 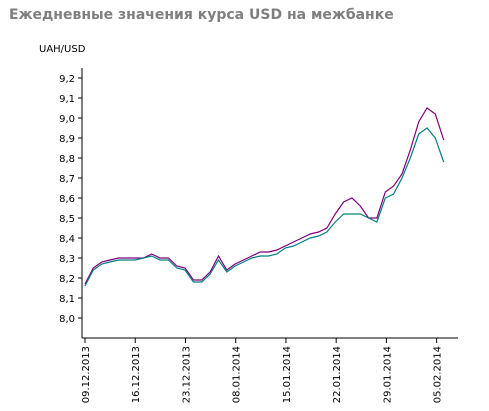 I want to click on y-tick-label: 8,7, so click(x=67, y=179).